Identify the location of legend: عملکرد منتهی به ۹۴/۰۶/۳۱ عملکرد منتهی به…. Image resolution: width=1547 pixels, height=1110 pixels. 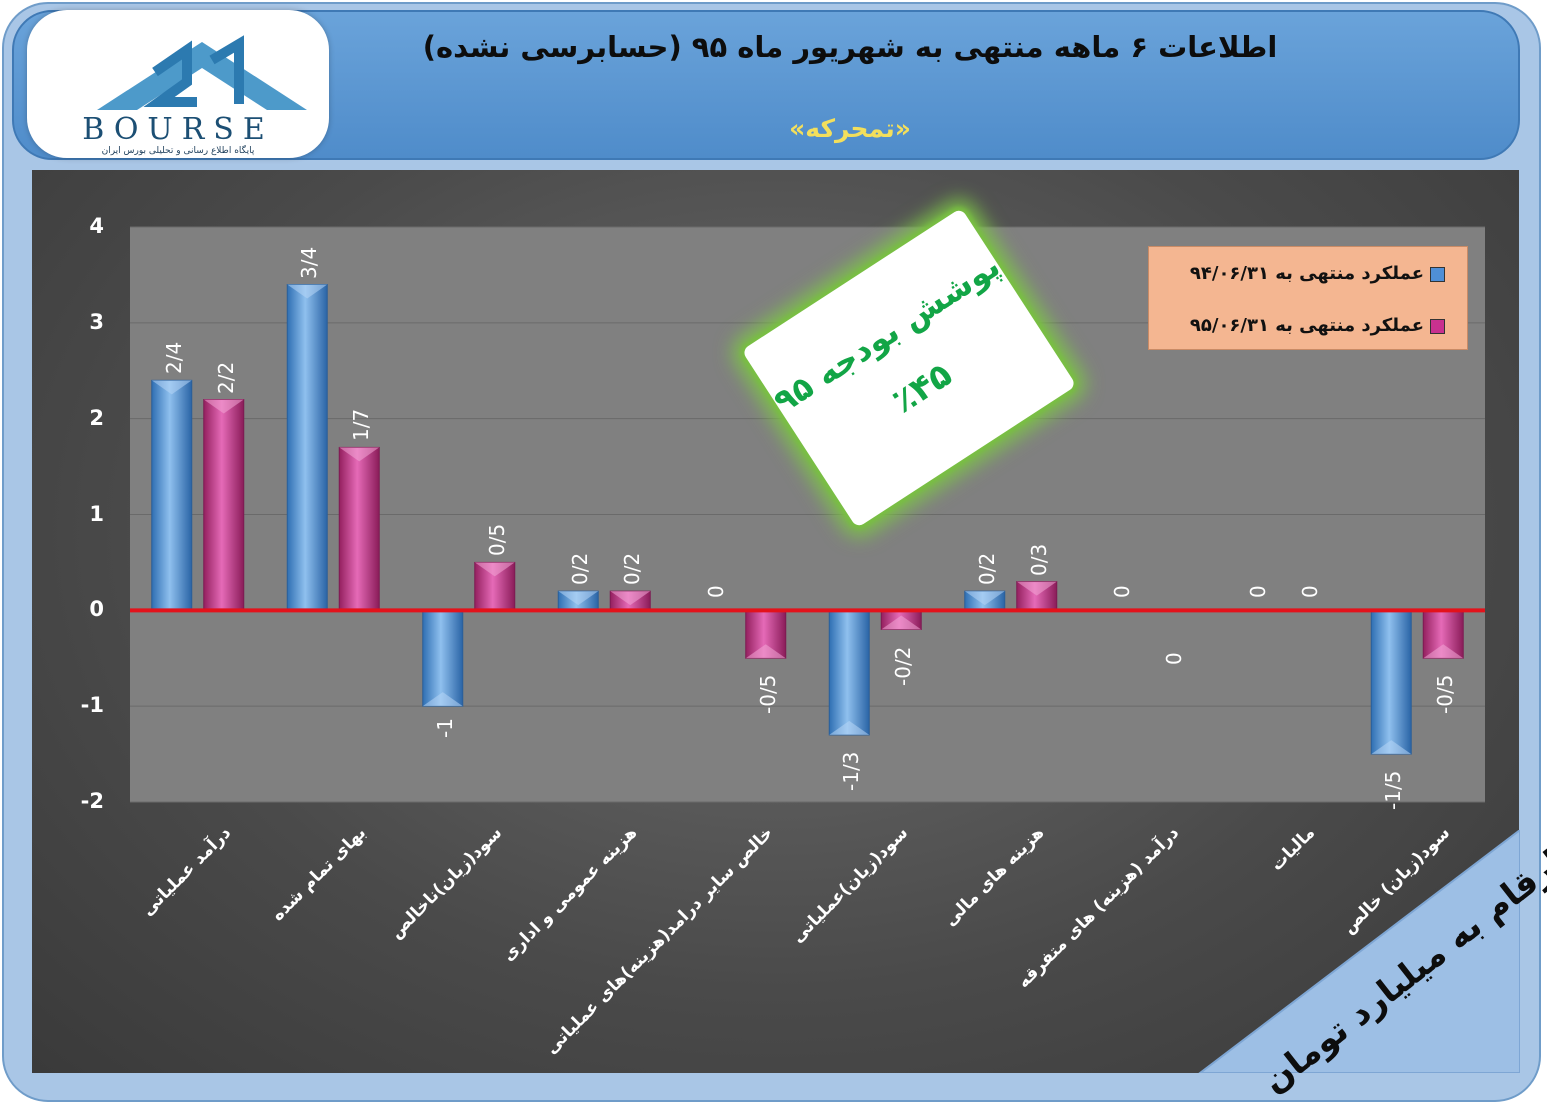
(1308, 298).